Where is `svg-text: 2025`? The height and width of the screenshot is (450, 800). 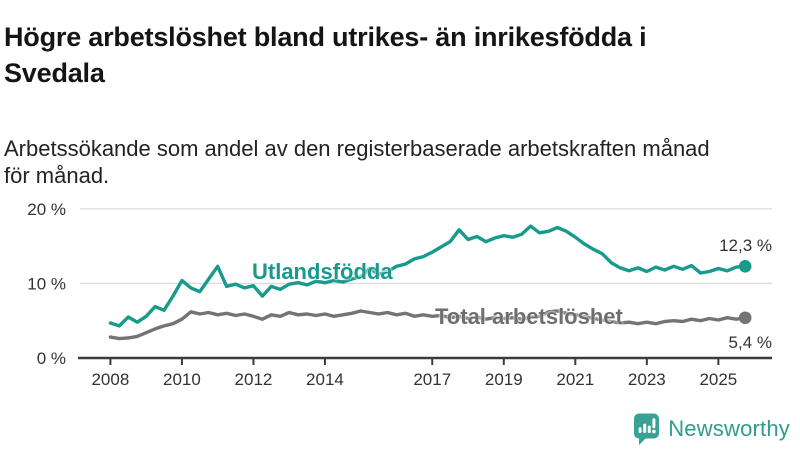 svg-text: 2025 is located at coordinates (718, 379).